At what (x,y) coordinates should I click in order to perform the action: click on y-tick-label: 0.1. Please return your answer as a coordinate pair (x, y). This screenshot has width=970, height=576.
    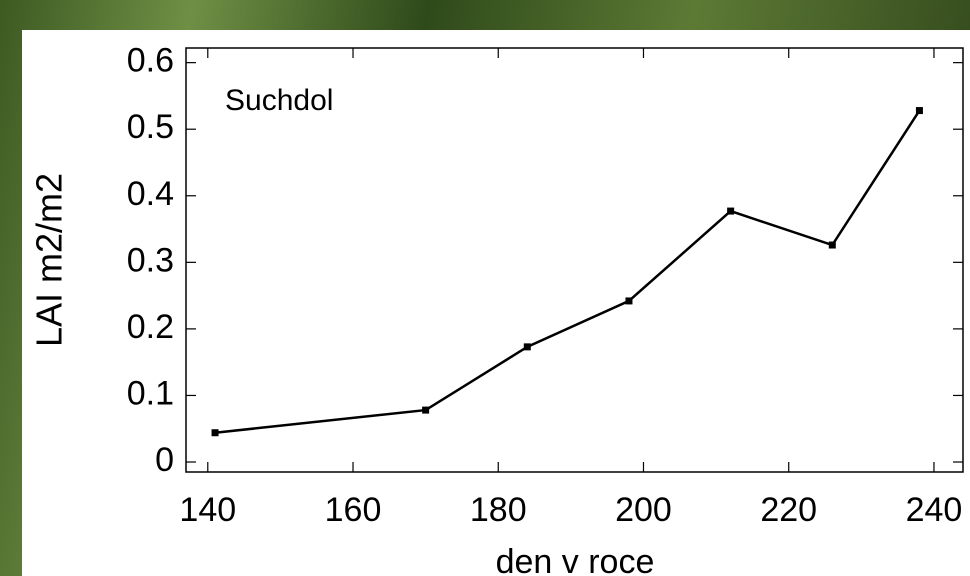
    Looking at the image, I should click on (150, 393).